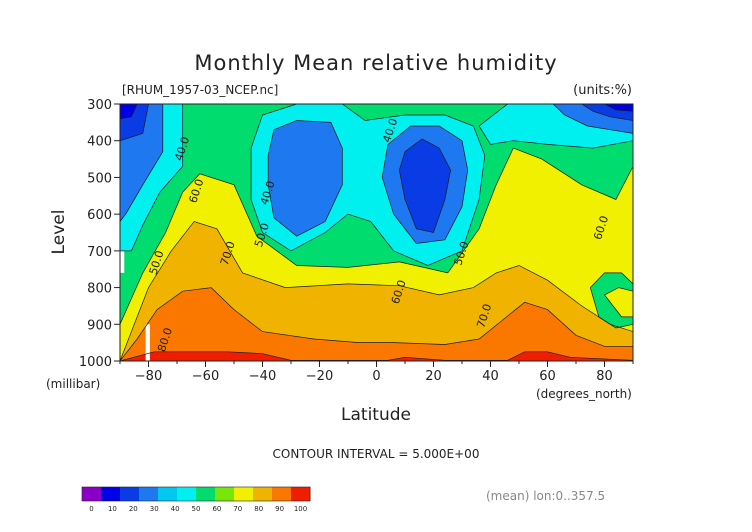 This screenshot has width=752, height=532. I want to click on y-tick-label: 900, so click(99, 325).